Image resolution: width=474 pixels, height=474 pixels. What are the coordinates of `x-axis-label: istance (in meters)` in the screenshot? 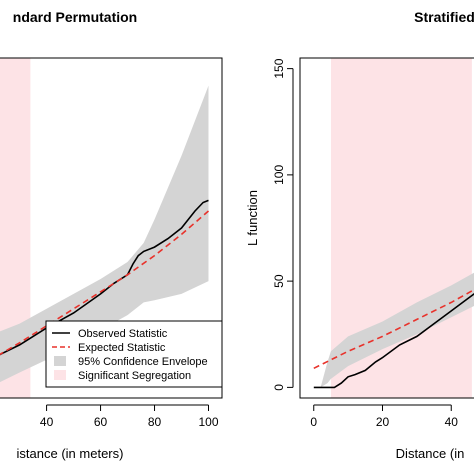 It's located at (70, 453).